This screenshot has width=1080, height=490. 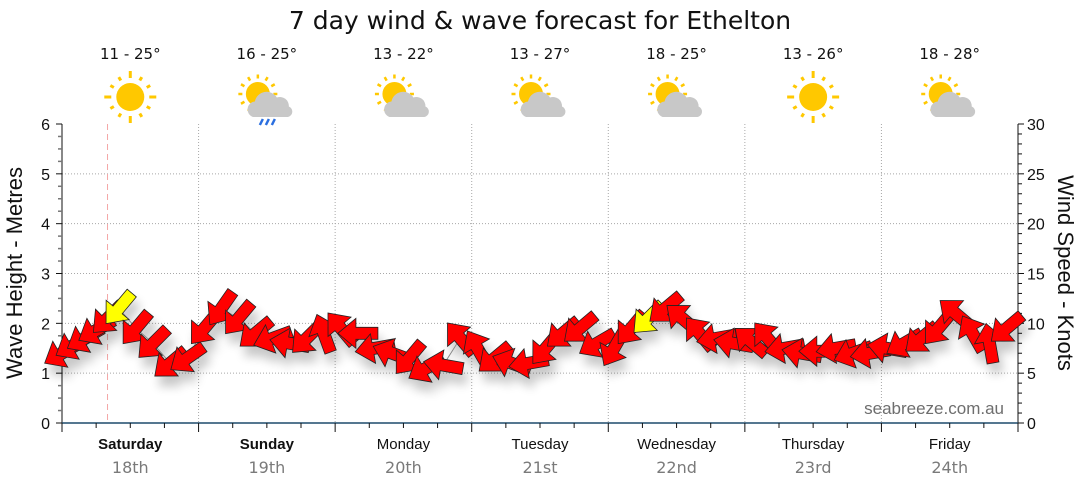 I want to click on right-axis-title: Wind Speed - Knots, so click(x=1065, y=273).